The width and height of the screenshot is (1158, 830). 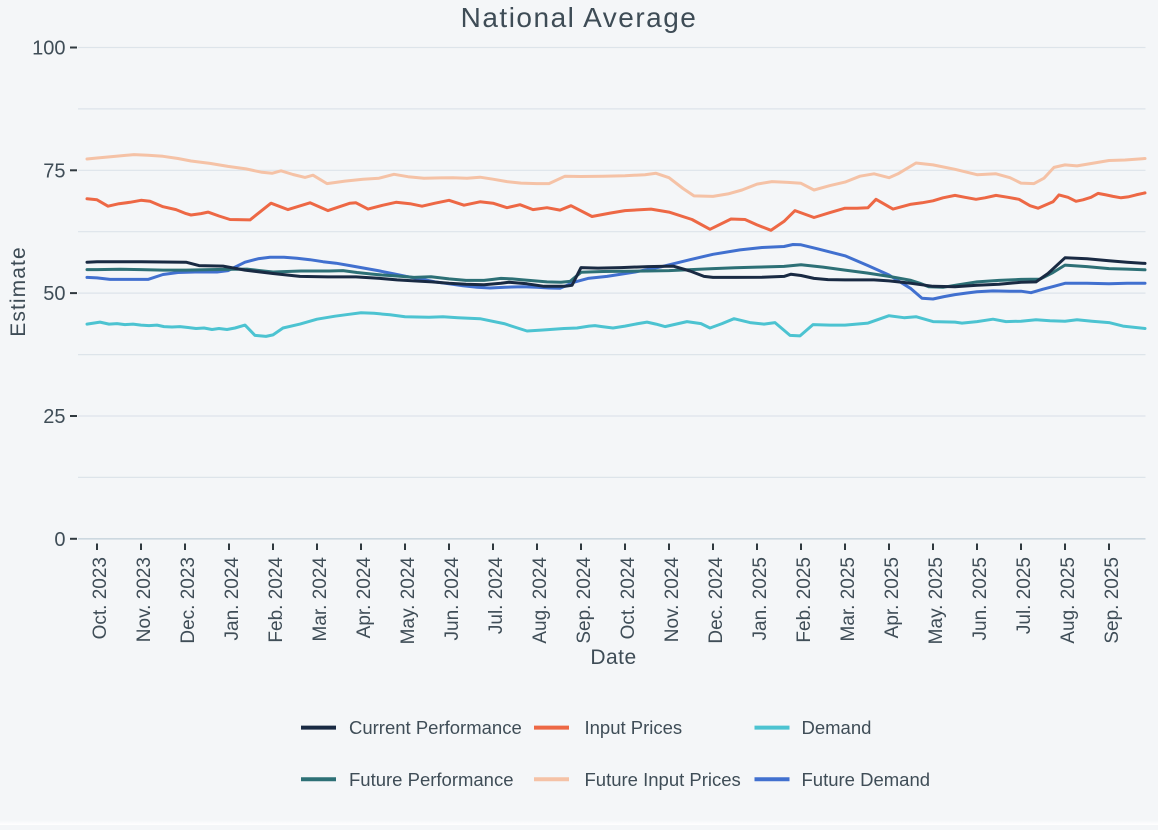 I want to click on svg-text: National Average, so click(x=579, y=17).